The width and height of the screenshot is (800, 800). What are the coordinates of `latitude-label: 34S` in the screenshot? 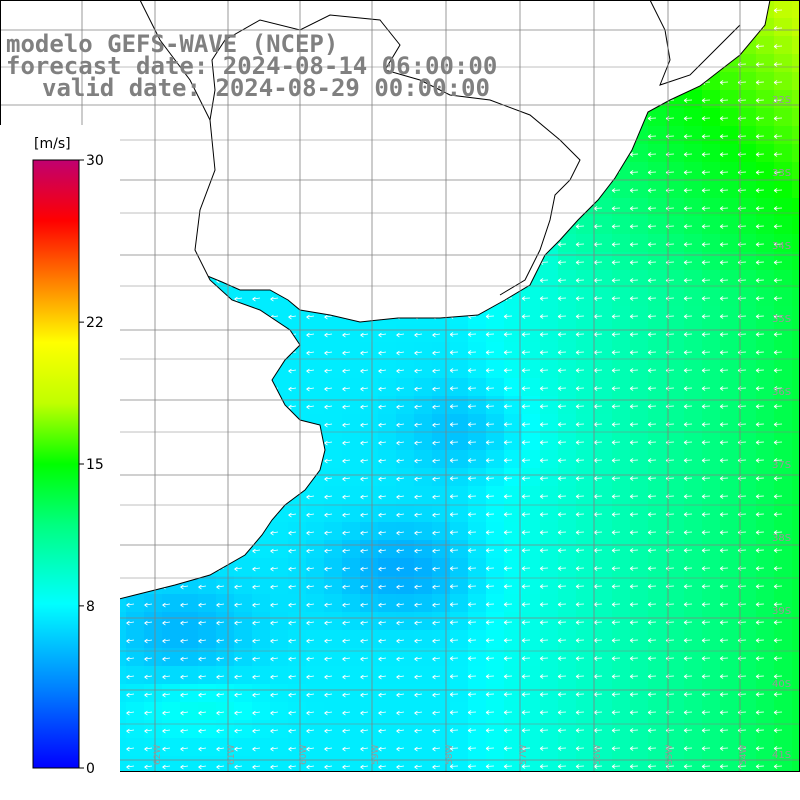 It's located at (781, 246).